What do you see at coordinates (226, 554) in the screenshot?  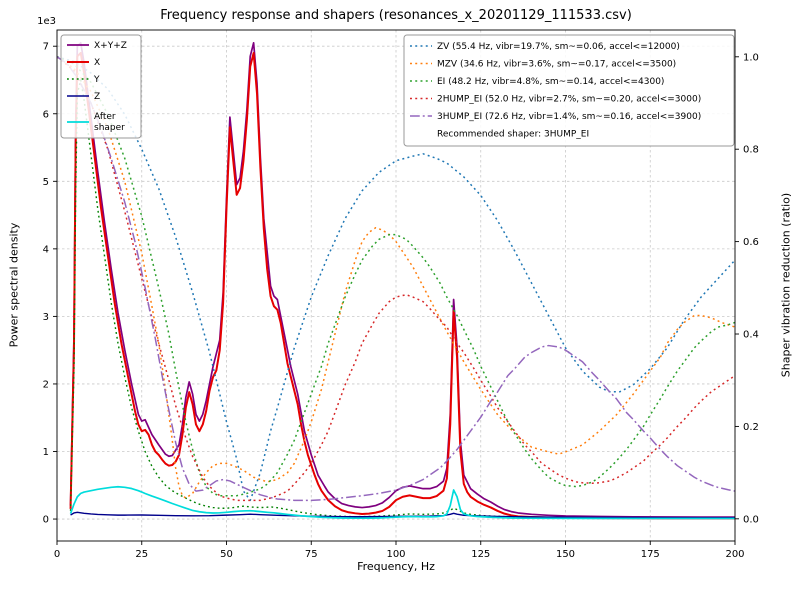 I see `svg-text: 50` at bounding box center [226, 554].